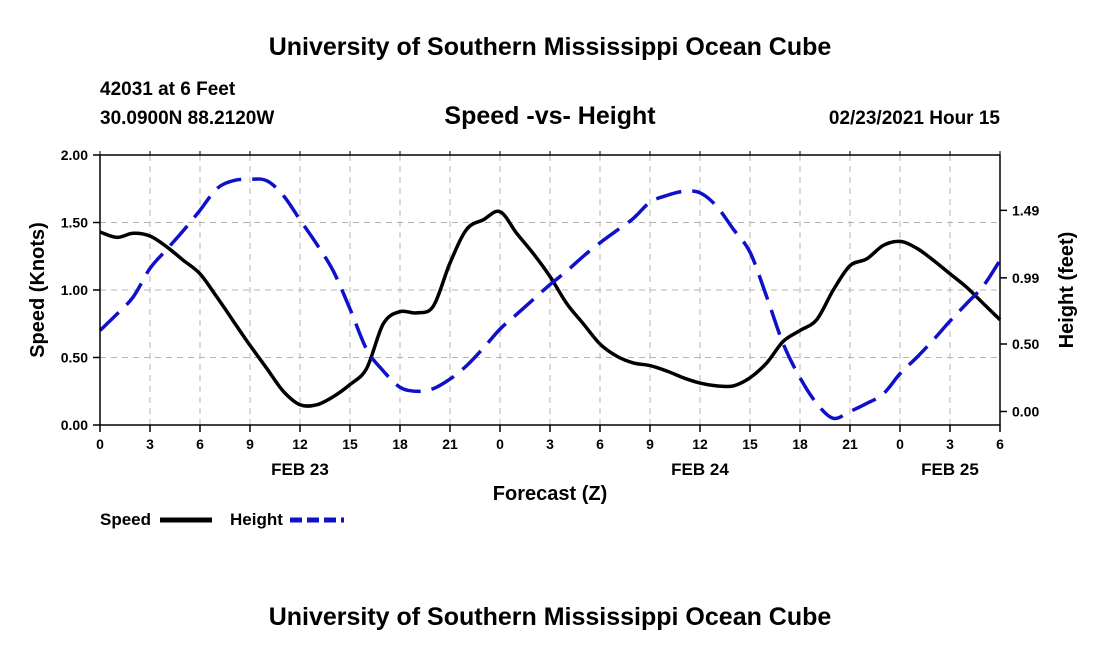 The width and height of the screenshot is (1100, 650). What do you see at coordinates (1067, 290) in the screenshot?
I see `y2-axis-label: Height (feet)` at bounding box center [1067, 290].